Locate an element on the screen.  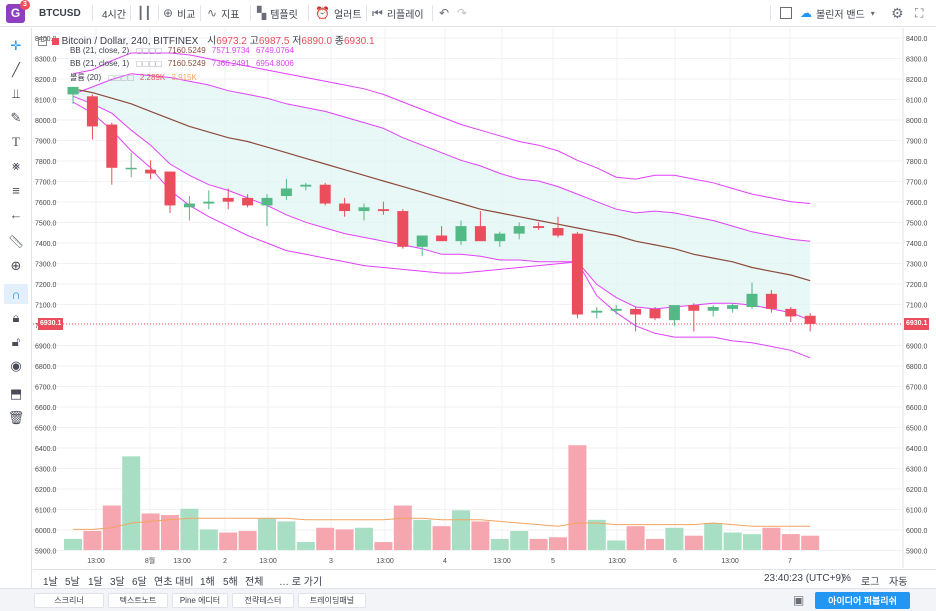
series-swatch is located at coordinates (55, 41).